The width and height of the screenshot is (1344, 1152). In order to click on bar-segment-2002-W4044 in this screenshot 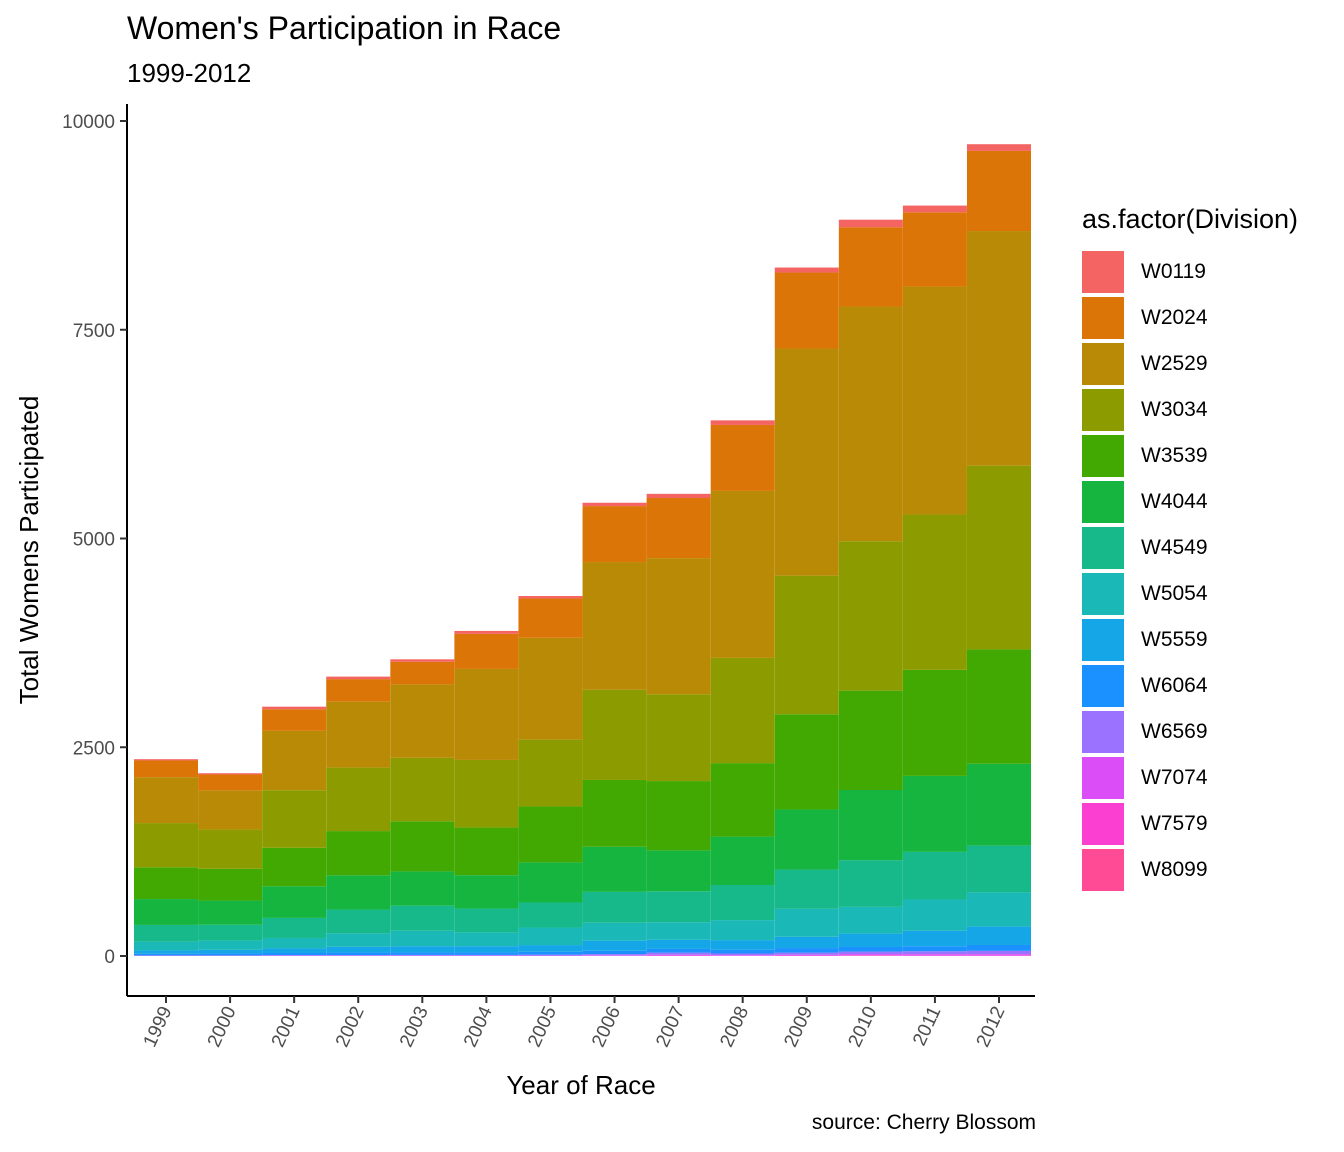, I will do `click(358, 892)`.